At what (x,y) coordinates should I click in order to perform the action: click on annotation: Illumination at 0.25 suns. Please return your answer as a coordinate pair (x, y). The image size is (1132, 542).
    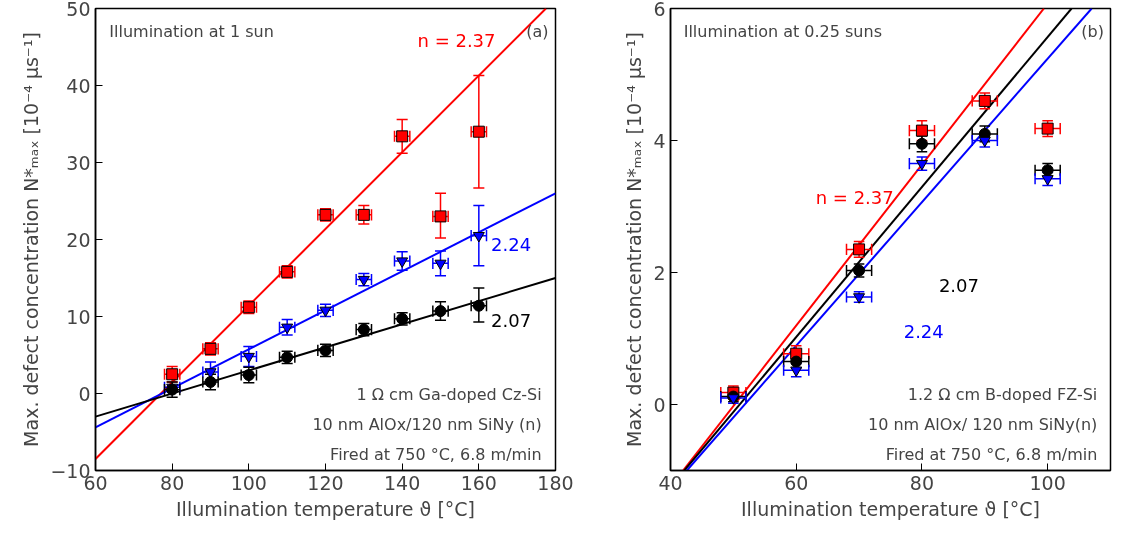
    Looking at the image, I should click on (782, 32).